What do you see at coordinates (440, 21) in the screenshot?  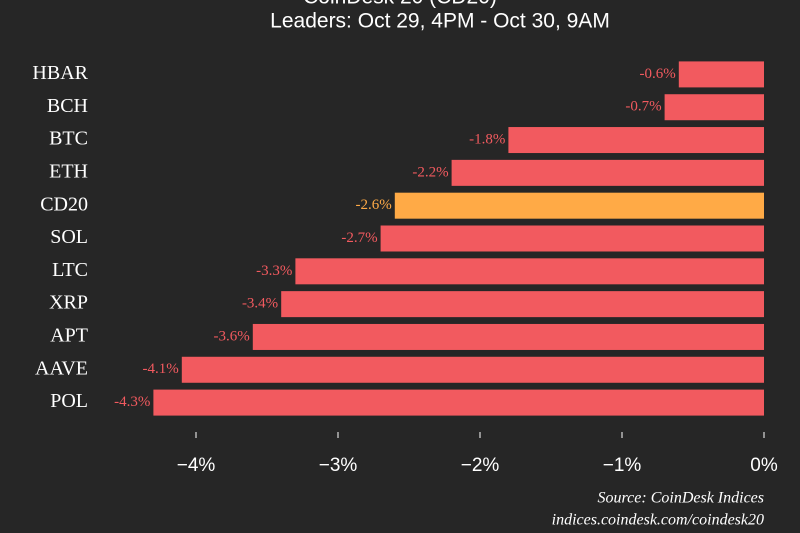 I see `chart-subtitle: Leaders: Oct 29, 4PM - Oct 30, 9AM` at bounding box center [440, 21].